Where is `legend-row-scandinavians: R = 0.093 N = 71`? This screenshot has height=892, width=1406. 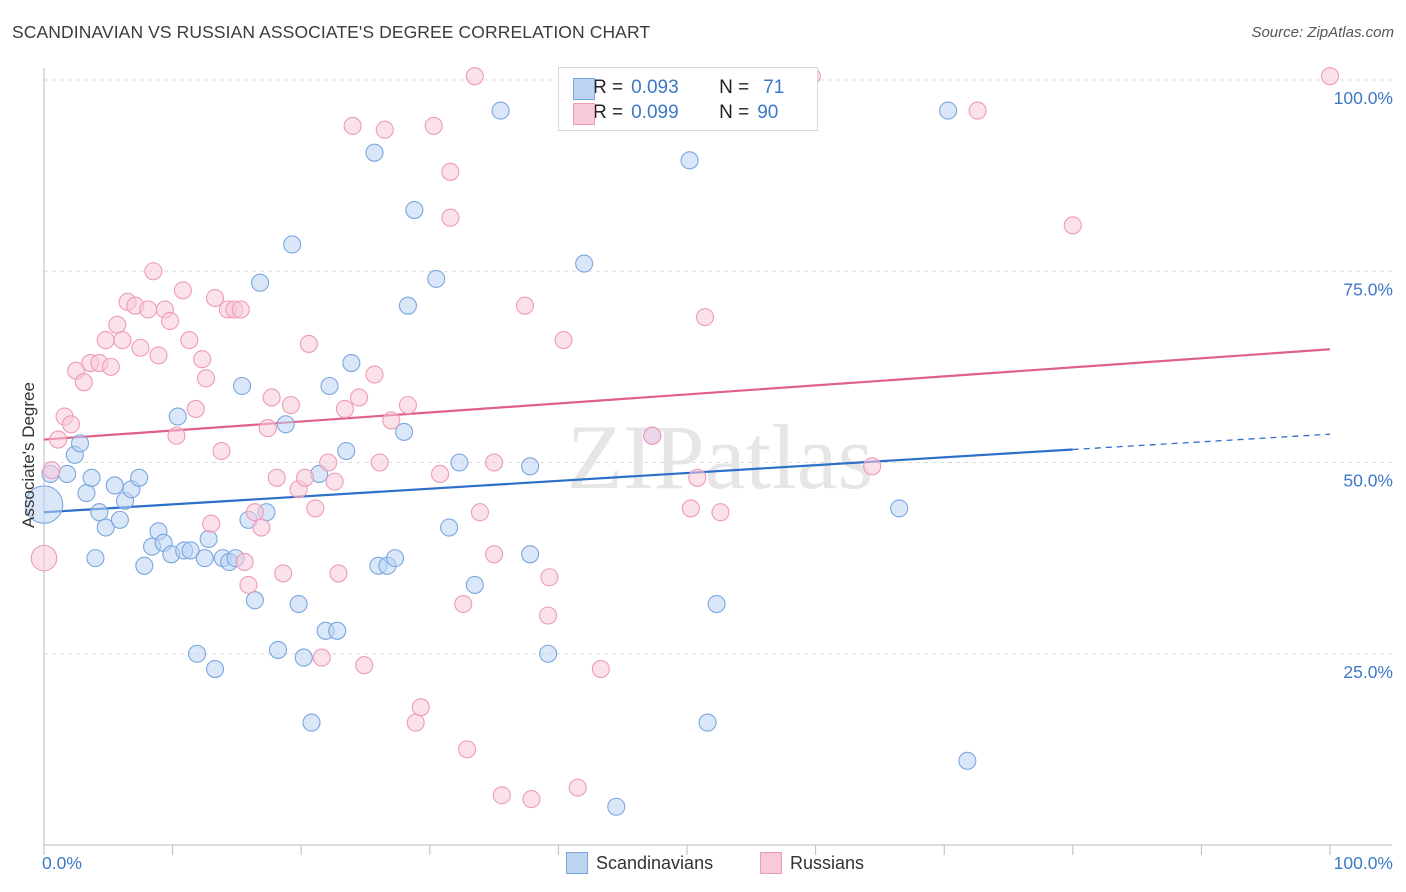
legend-row-scandinavians: R = 0.093 N = 71 is located at coordinates (679, 88).